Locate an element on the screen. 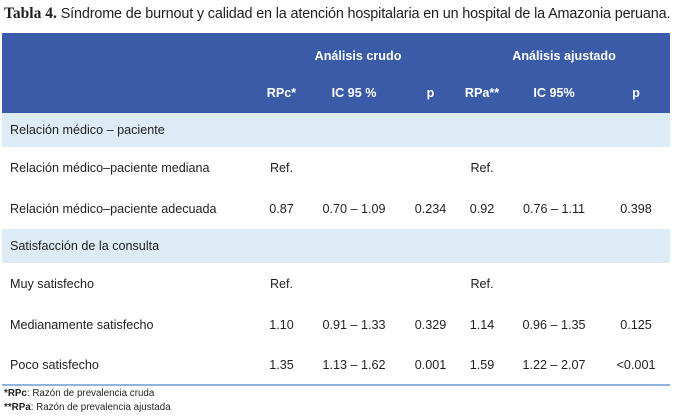 This screenshot has width=676, height=420. footnote: **RPa: Razón de prevalencia ajustada is located at coordinates (87, 407).